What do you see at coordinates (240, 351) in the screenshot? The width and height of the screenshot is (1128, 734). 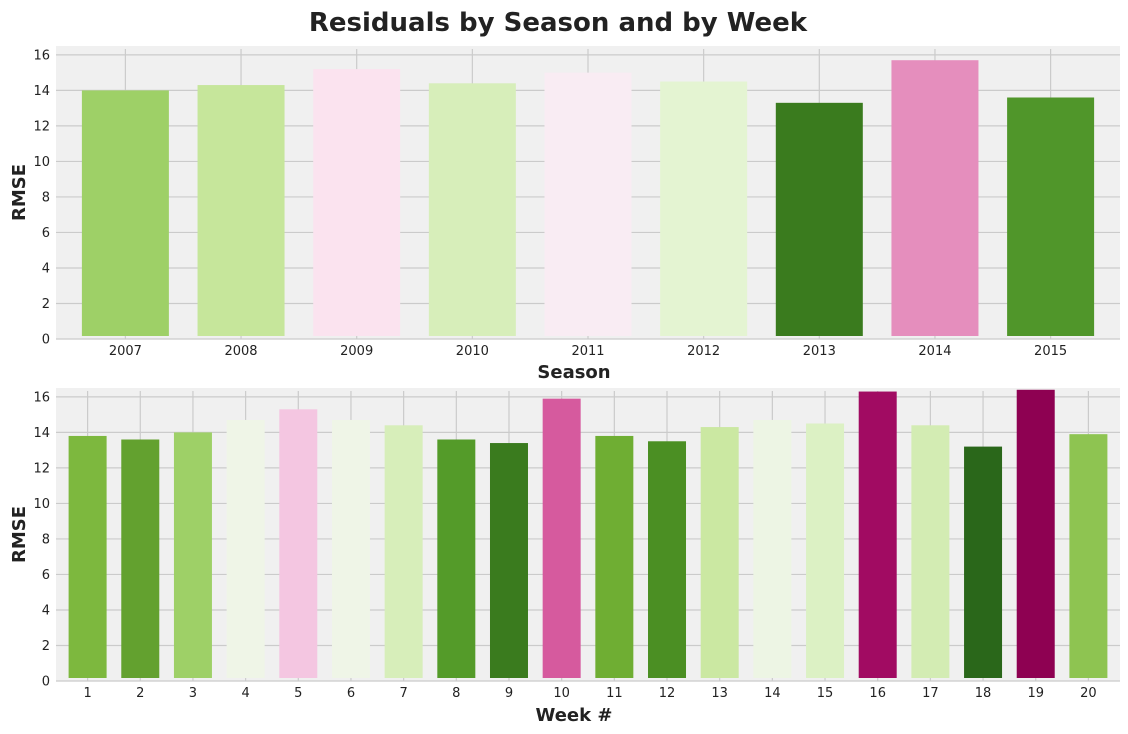 I see `x-tick-label: 2008` at bounding box center [240, 351].